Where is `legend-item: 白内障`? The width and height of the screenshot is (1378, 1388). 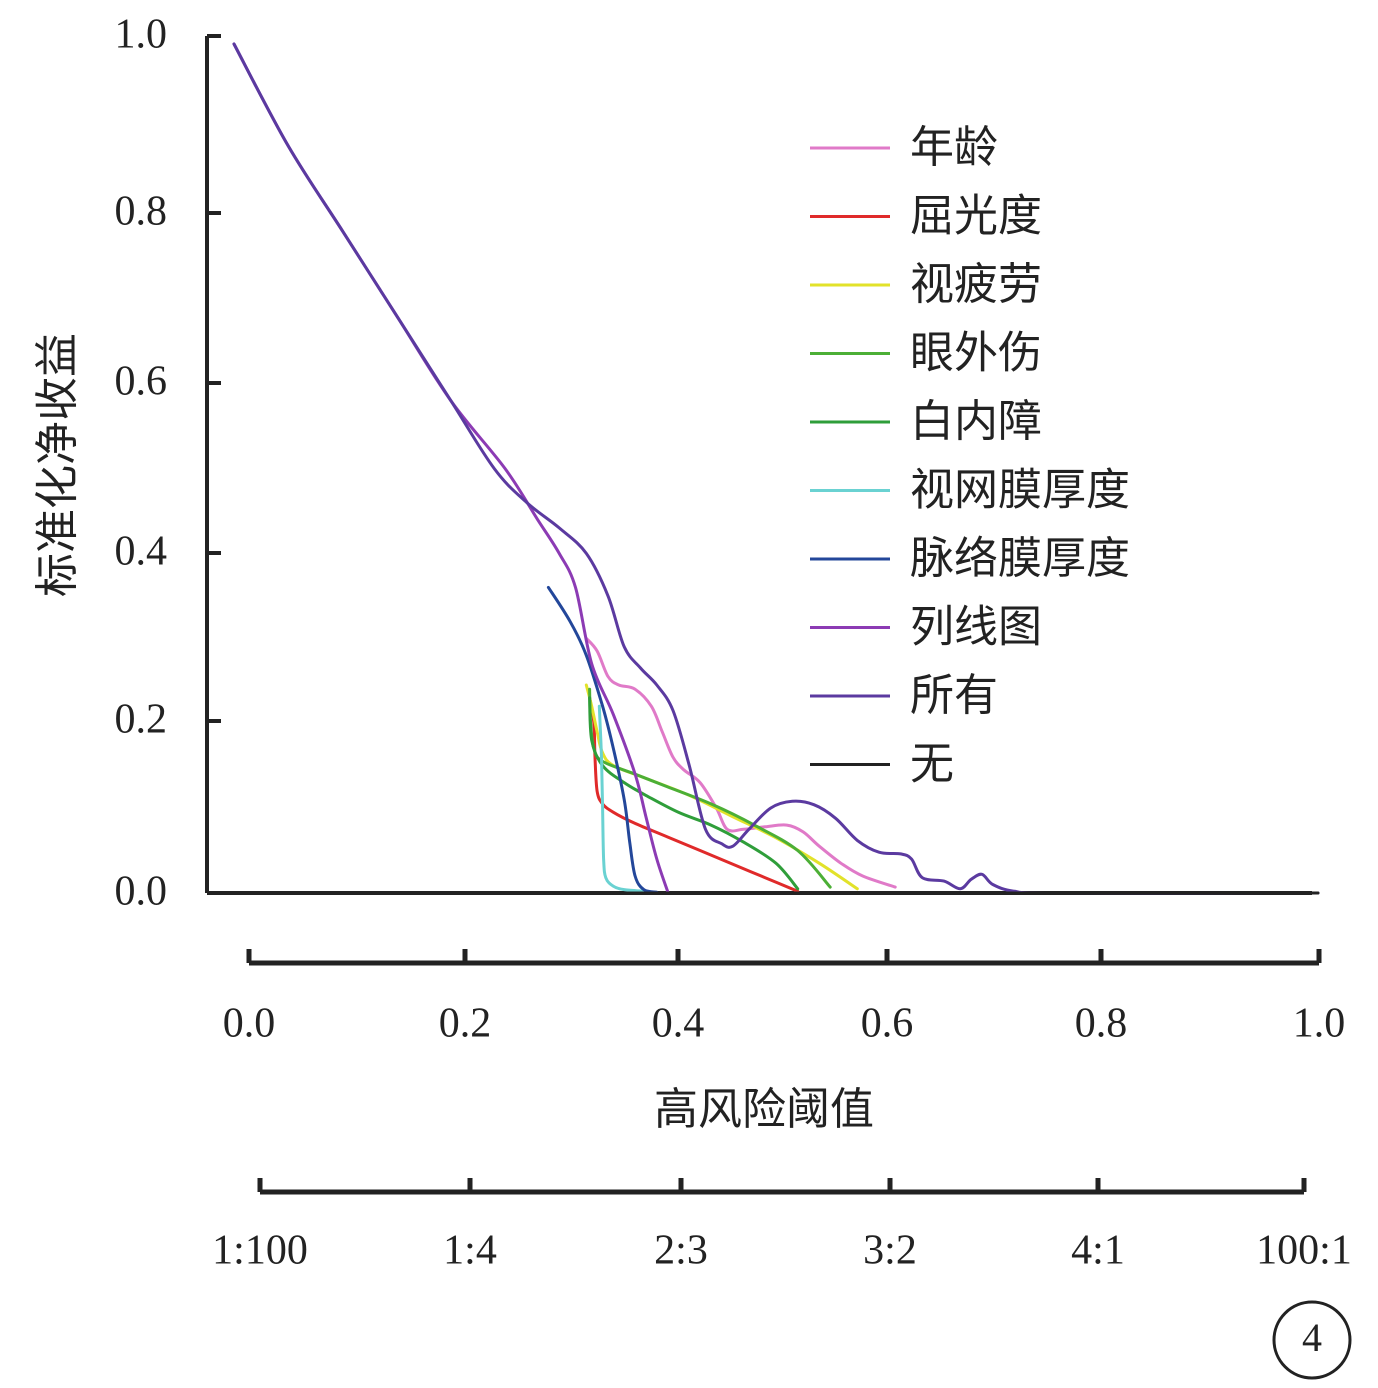
legend-item: 白内障 is located at coordinates (926, 421).